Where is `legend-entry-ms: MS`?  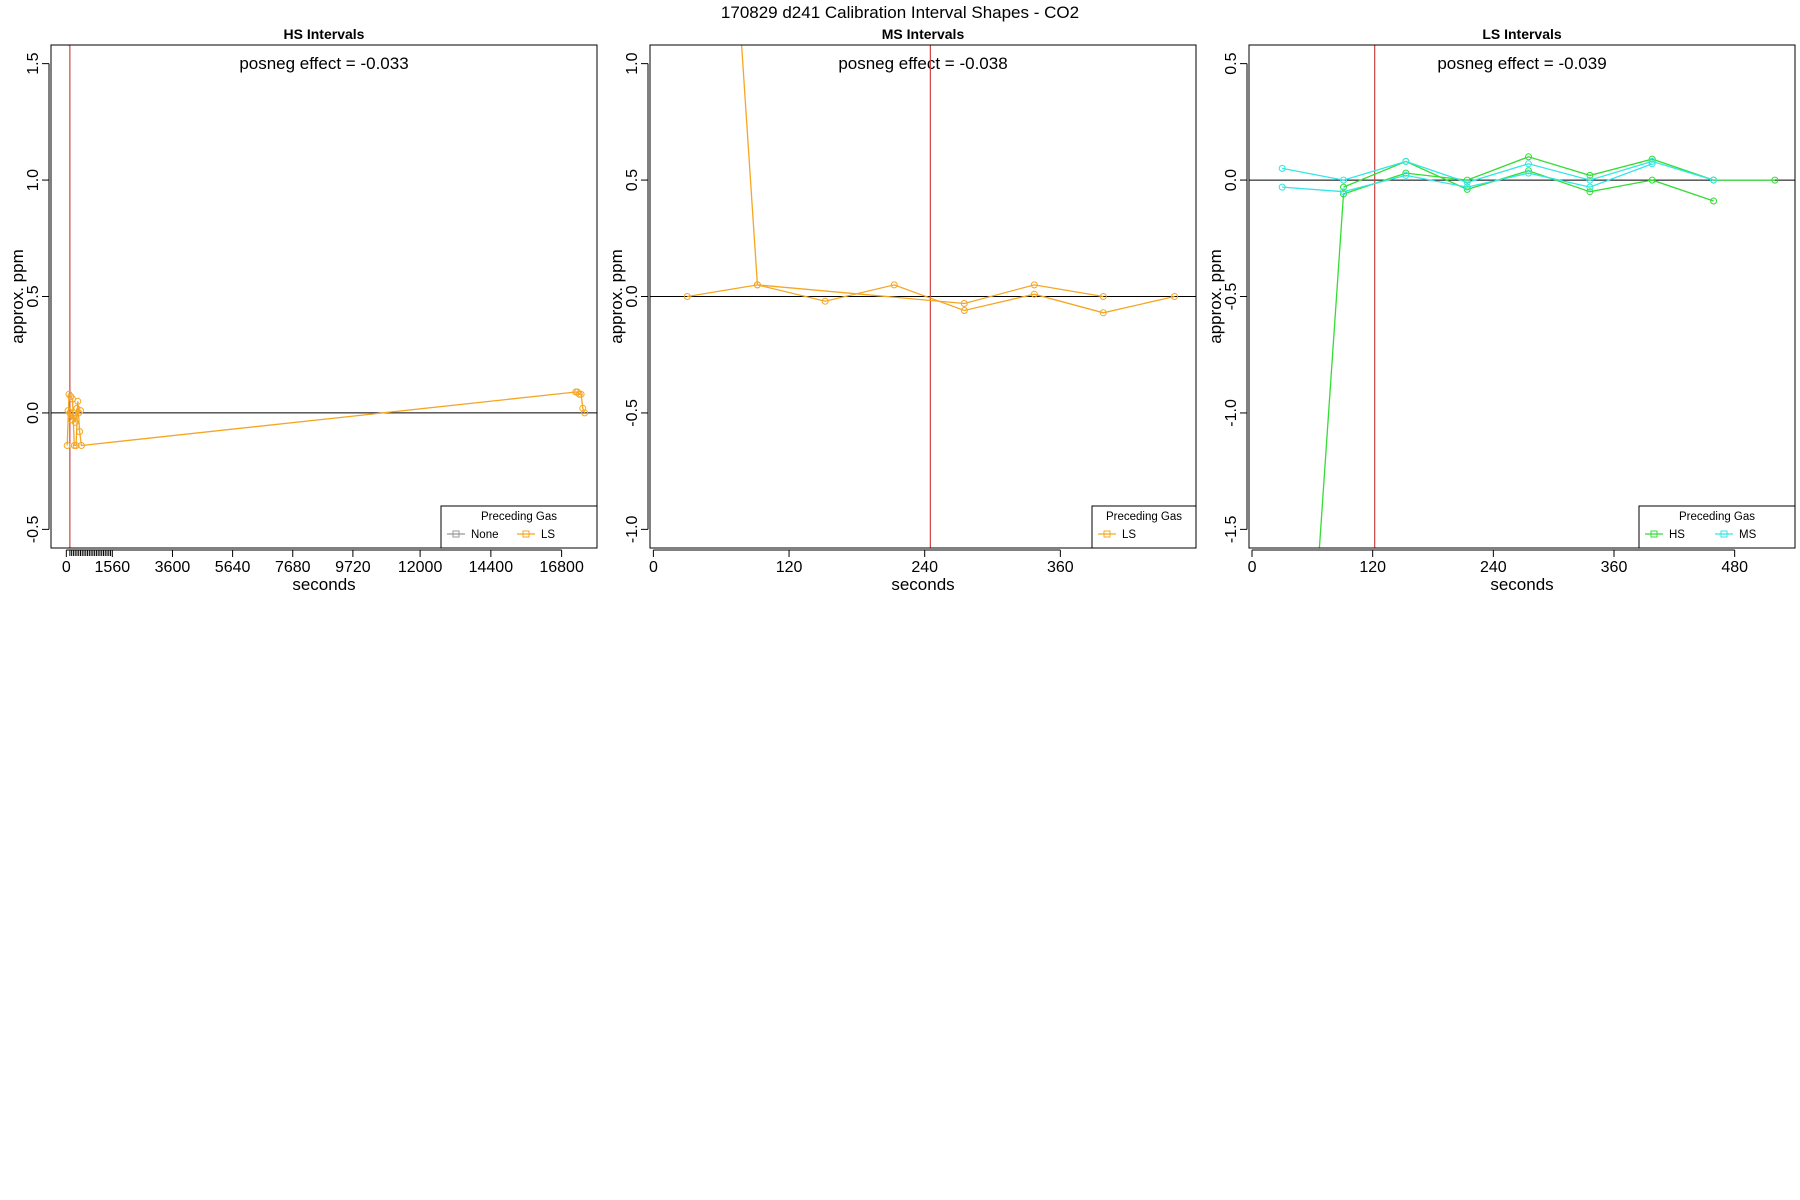
legend-entry-ms: MS is located at coordinates (1748, 535).